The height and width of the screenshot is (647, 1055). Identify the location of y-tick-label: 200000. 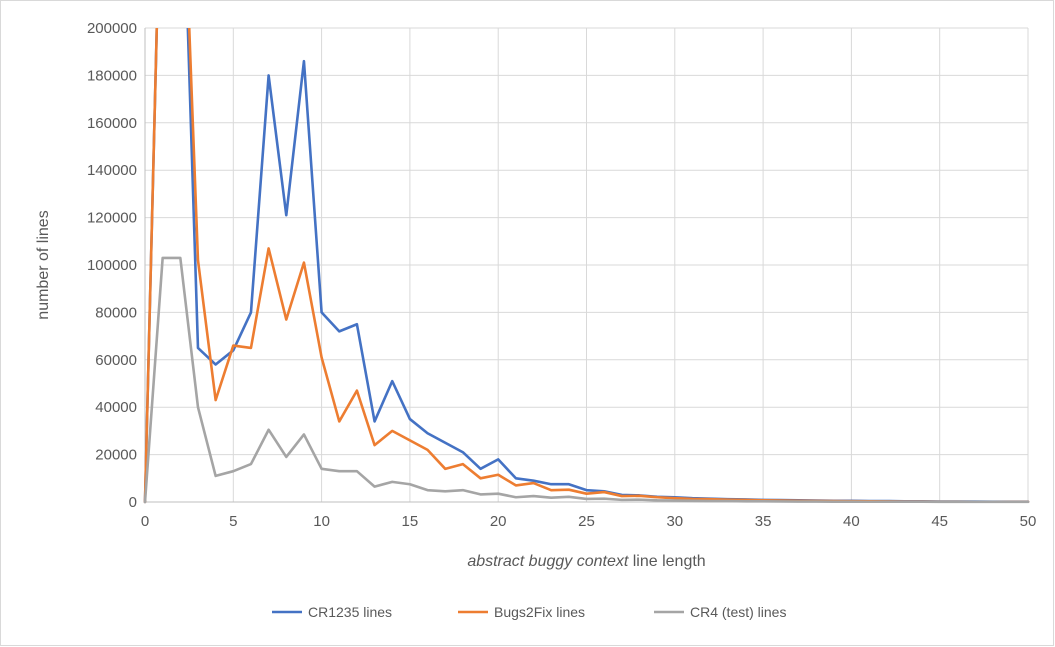
(112, 28).